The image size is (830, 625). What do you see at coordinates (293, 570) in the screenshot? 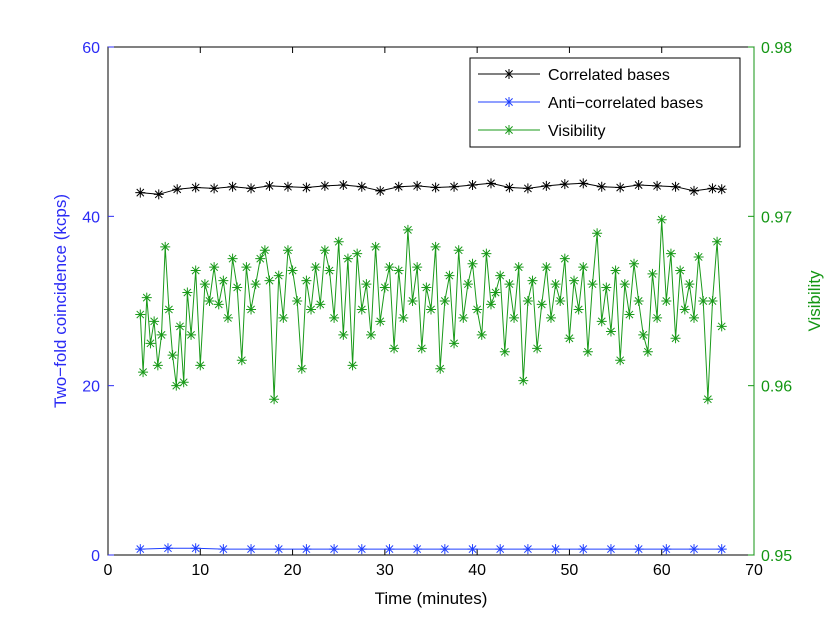
I see `x-tick-label: 20` at bounding box center [293, 570].